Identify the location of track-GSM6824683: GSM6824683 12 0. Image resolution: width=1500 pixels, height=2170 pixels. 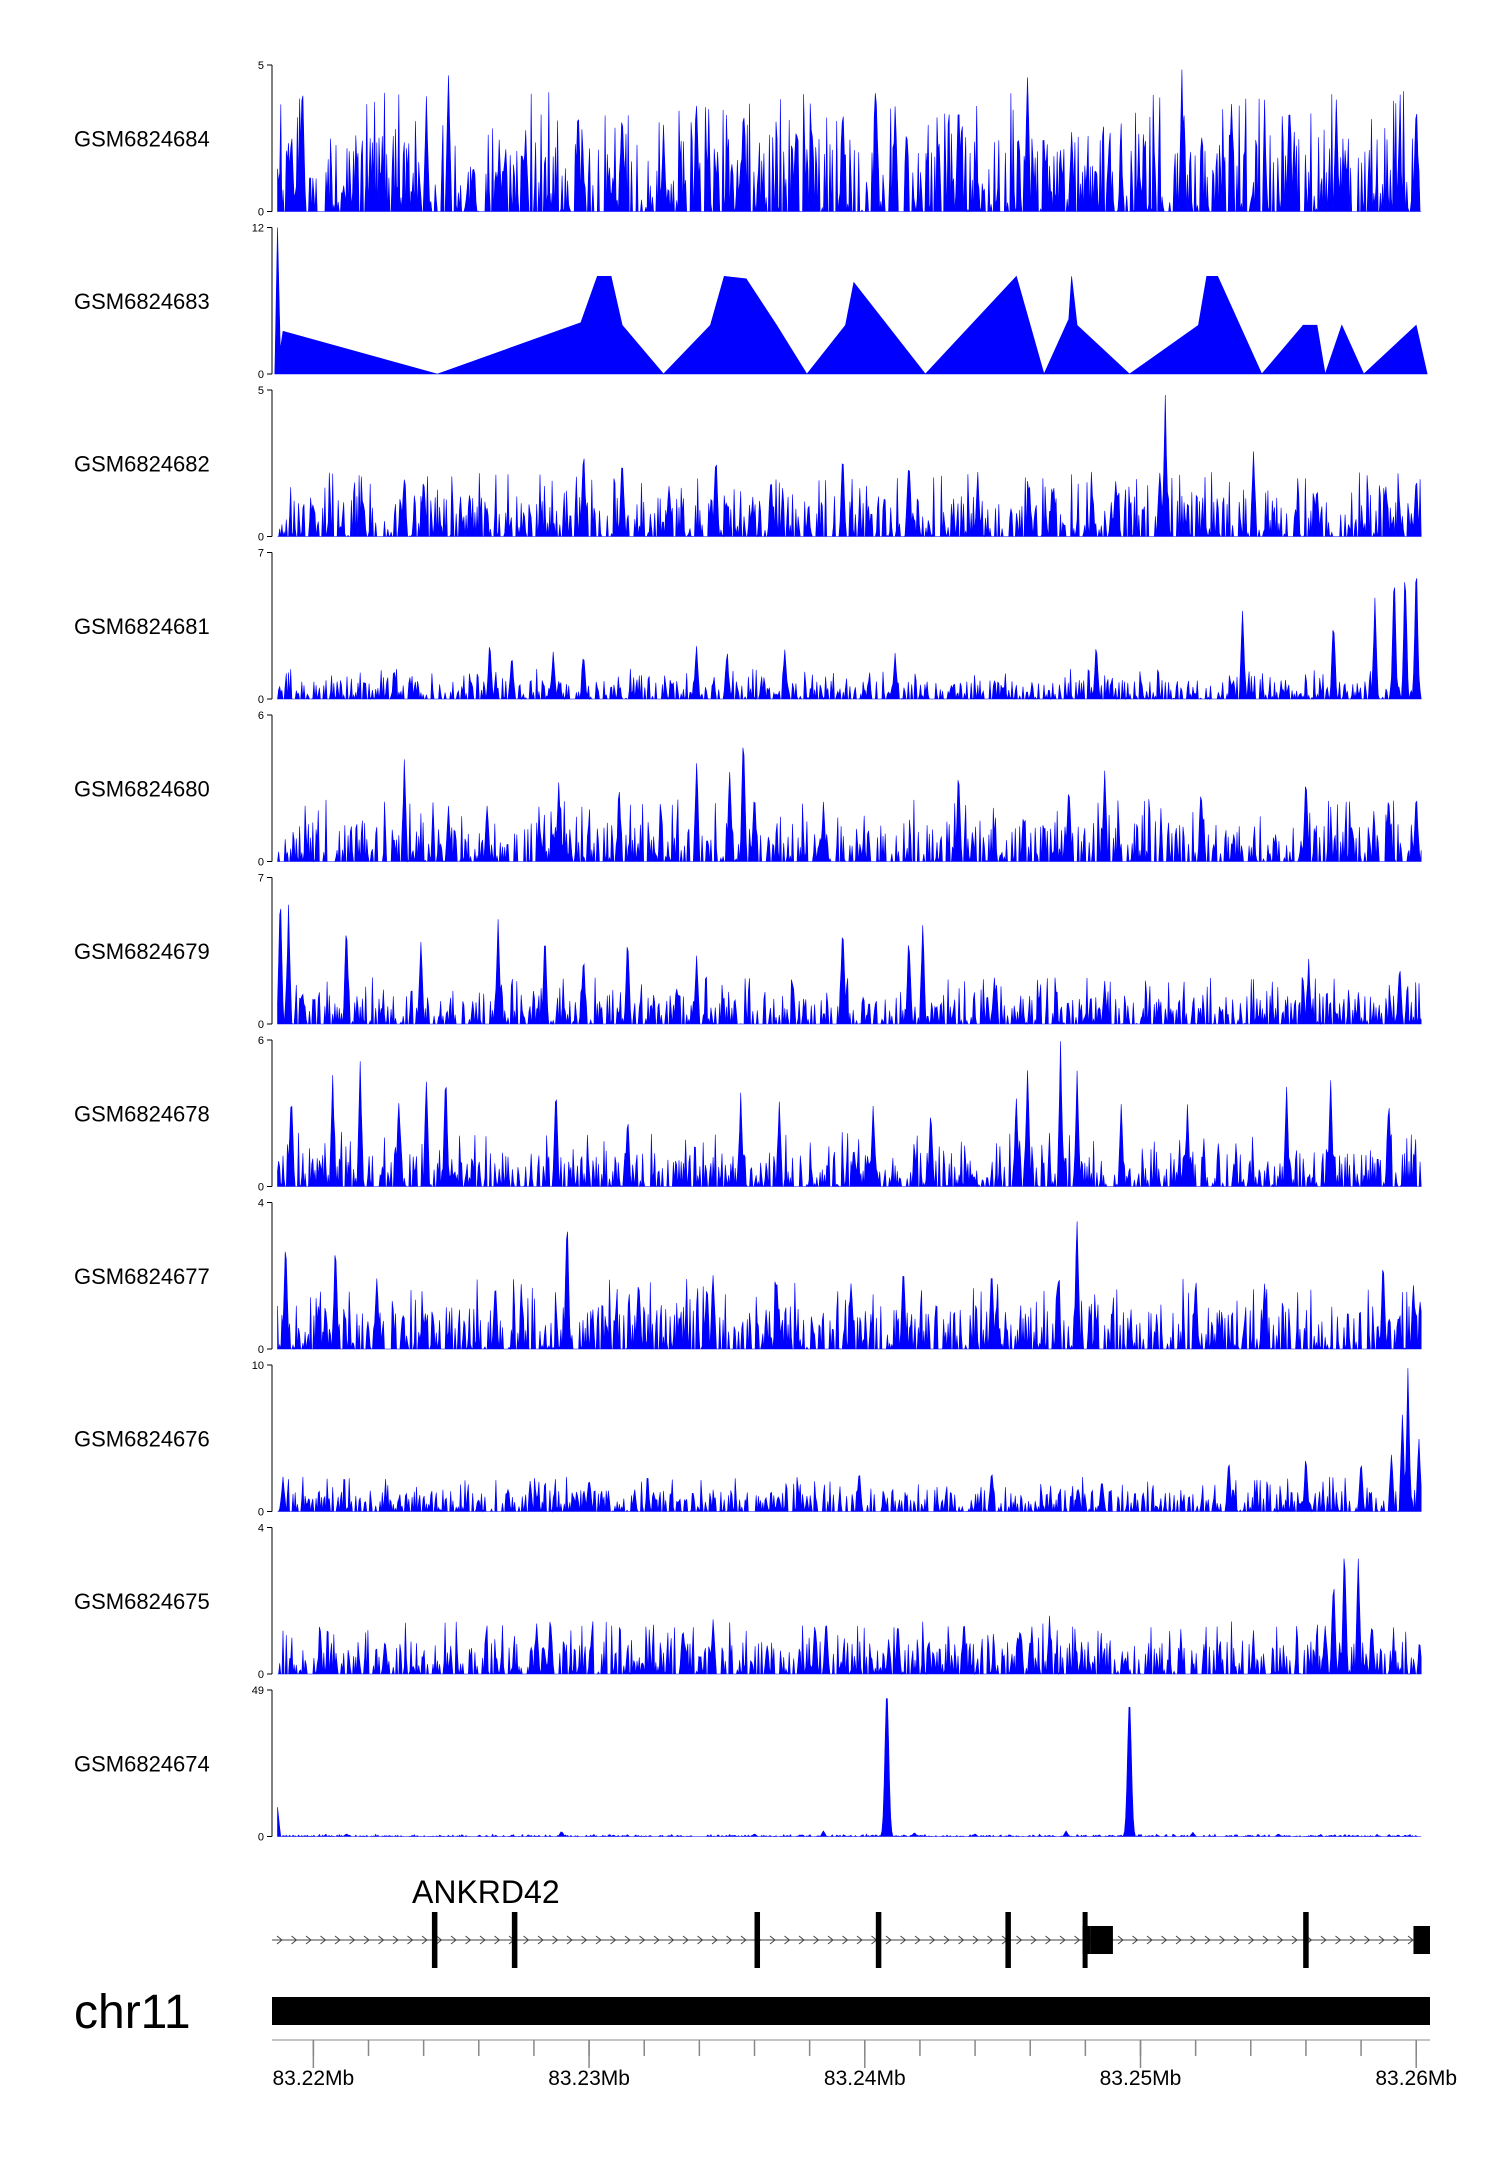
(751, 302).